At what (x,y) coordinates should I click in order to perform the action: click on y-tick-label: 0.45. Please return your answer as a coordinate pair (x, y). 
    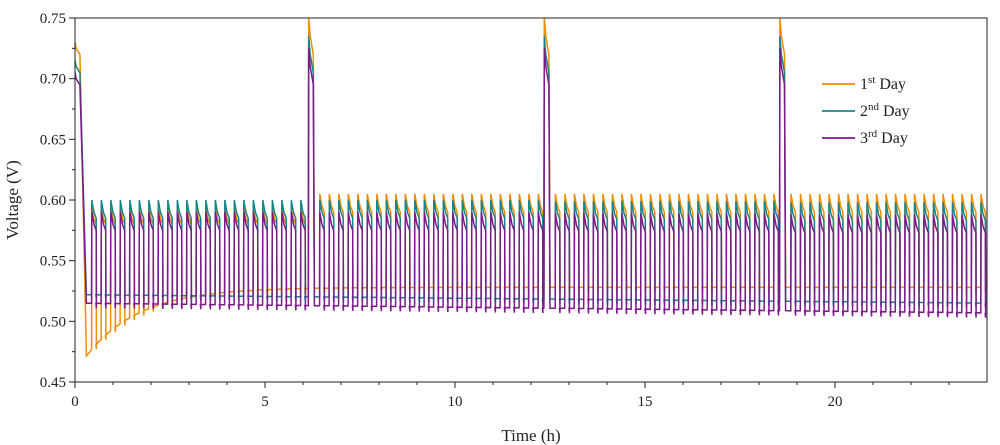
    Looking at the image, I should click on (53, 383).